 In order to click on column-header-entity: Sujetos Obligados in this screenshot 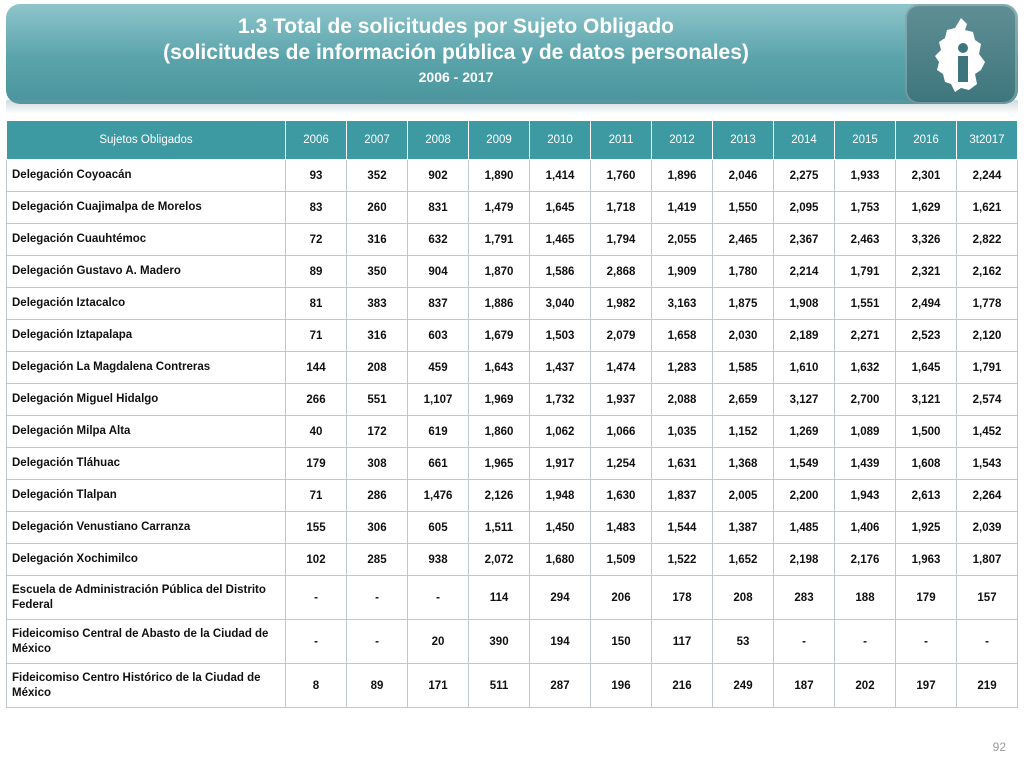, I will do `click(146, 140)`.